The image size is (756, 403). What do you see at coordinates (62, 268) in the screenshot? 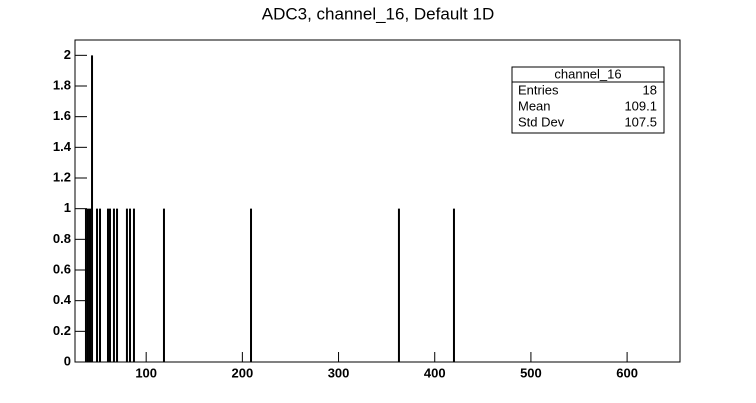
I see `y-tick-label: 0.6` at bounding box center [62, 268].